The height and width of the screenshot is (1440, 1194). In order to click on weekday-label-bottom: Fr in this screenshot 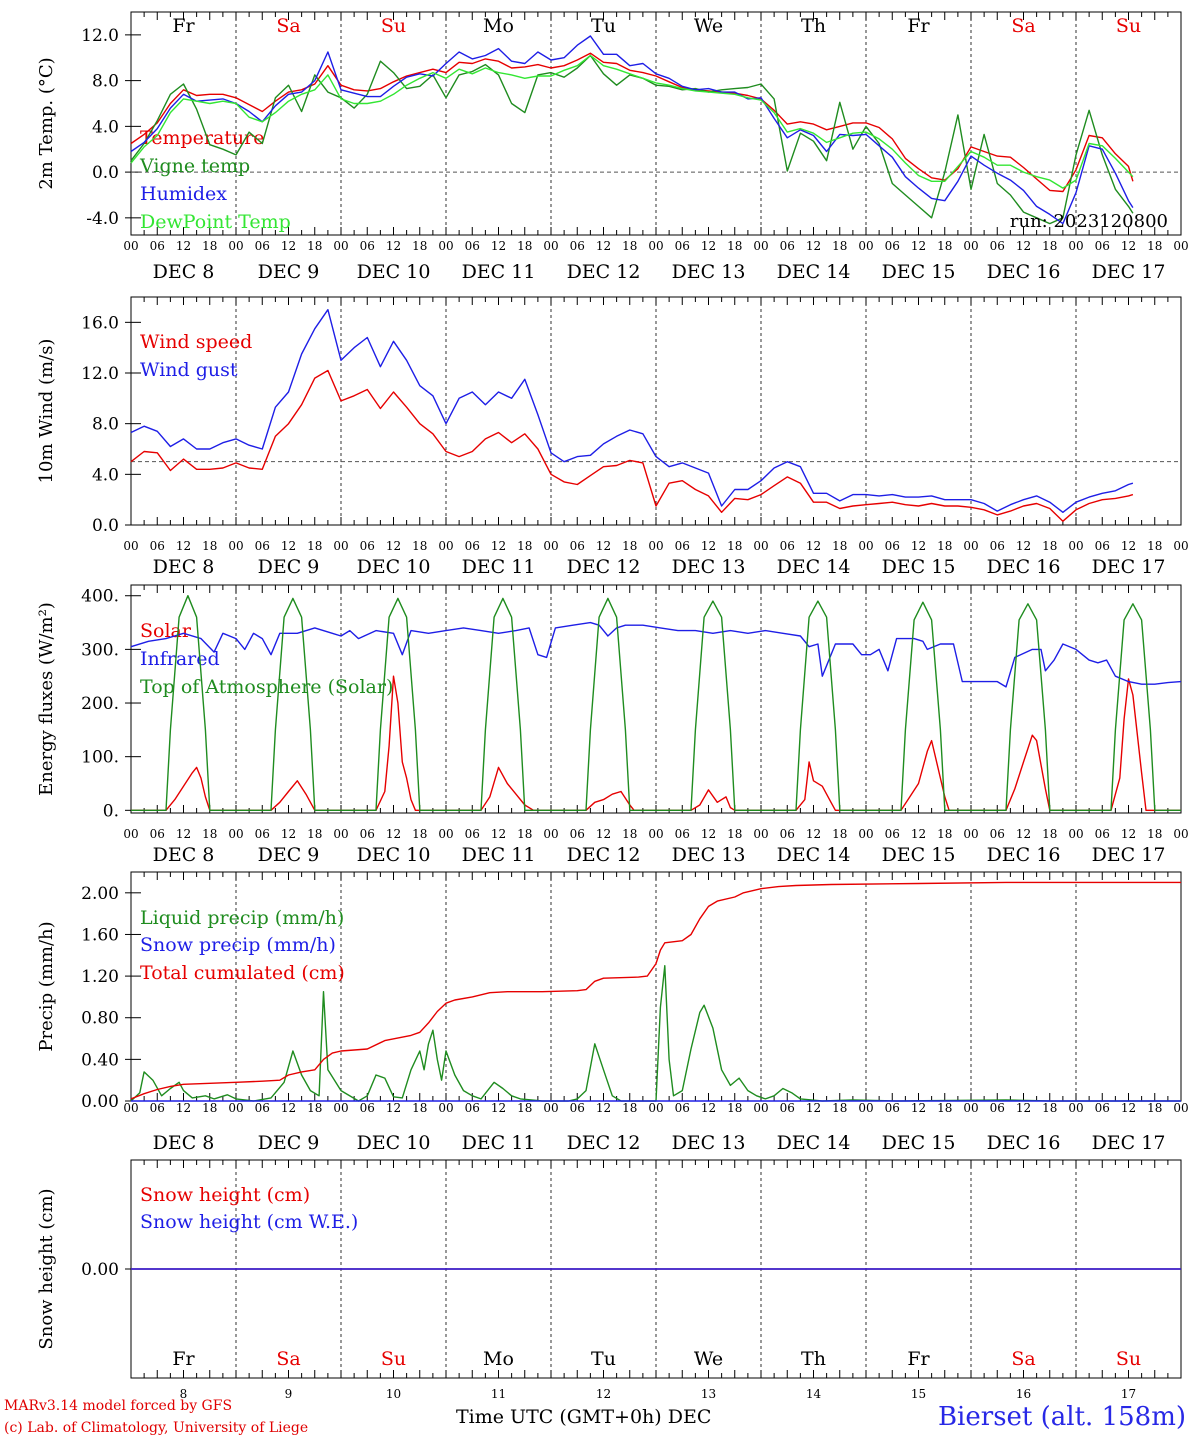, I will do `click(183, 1359)`.